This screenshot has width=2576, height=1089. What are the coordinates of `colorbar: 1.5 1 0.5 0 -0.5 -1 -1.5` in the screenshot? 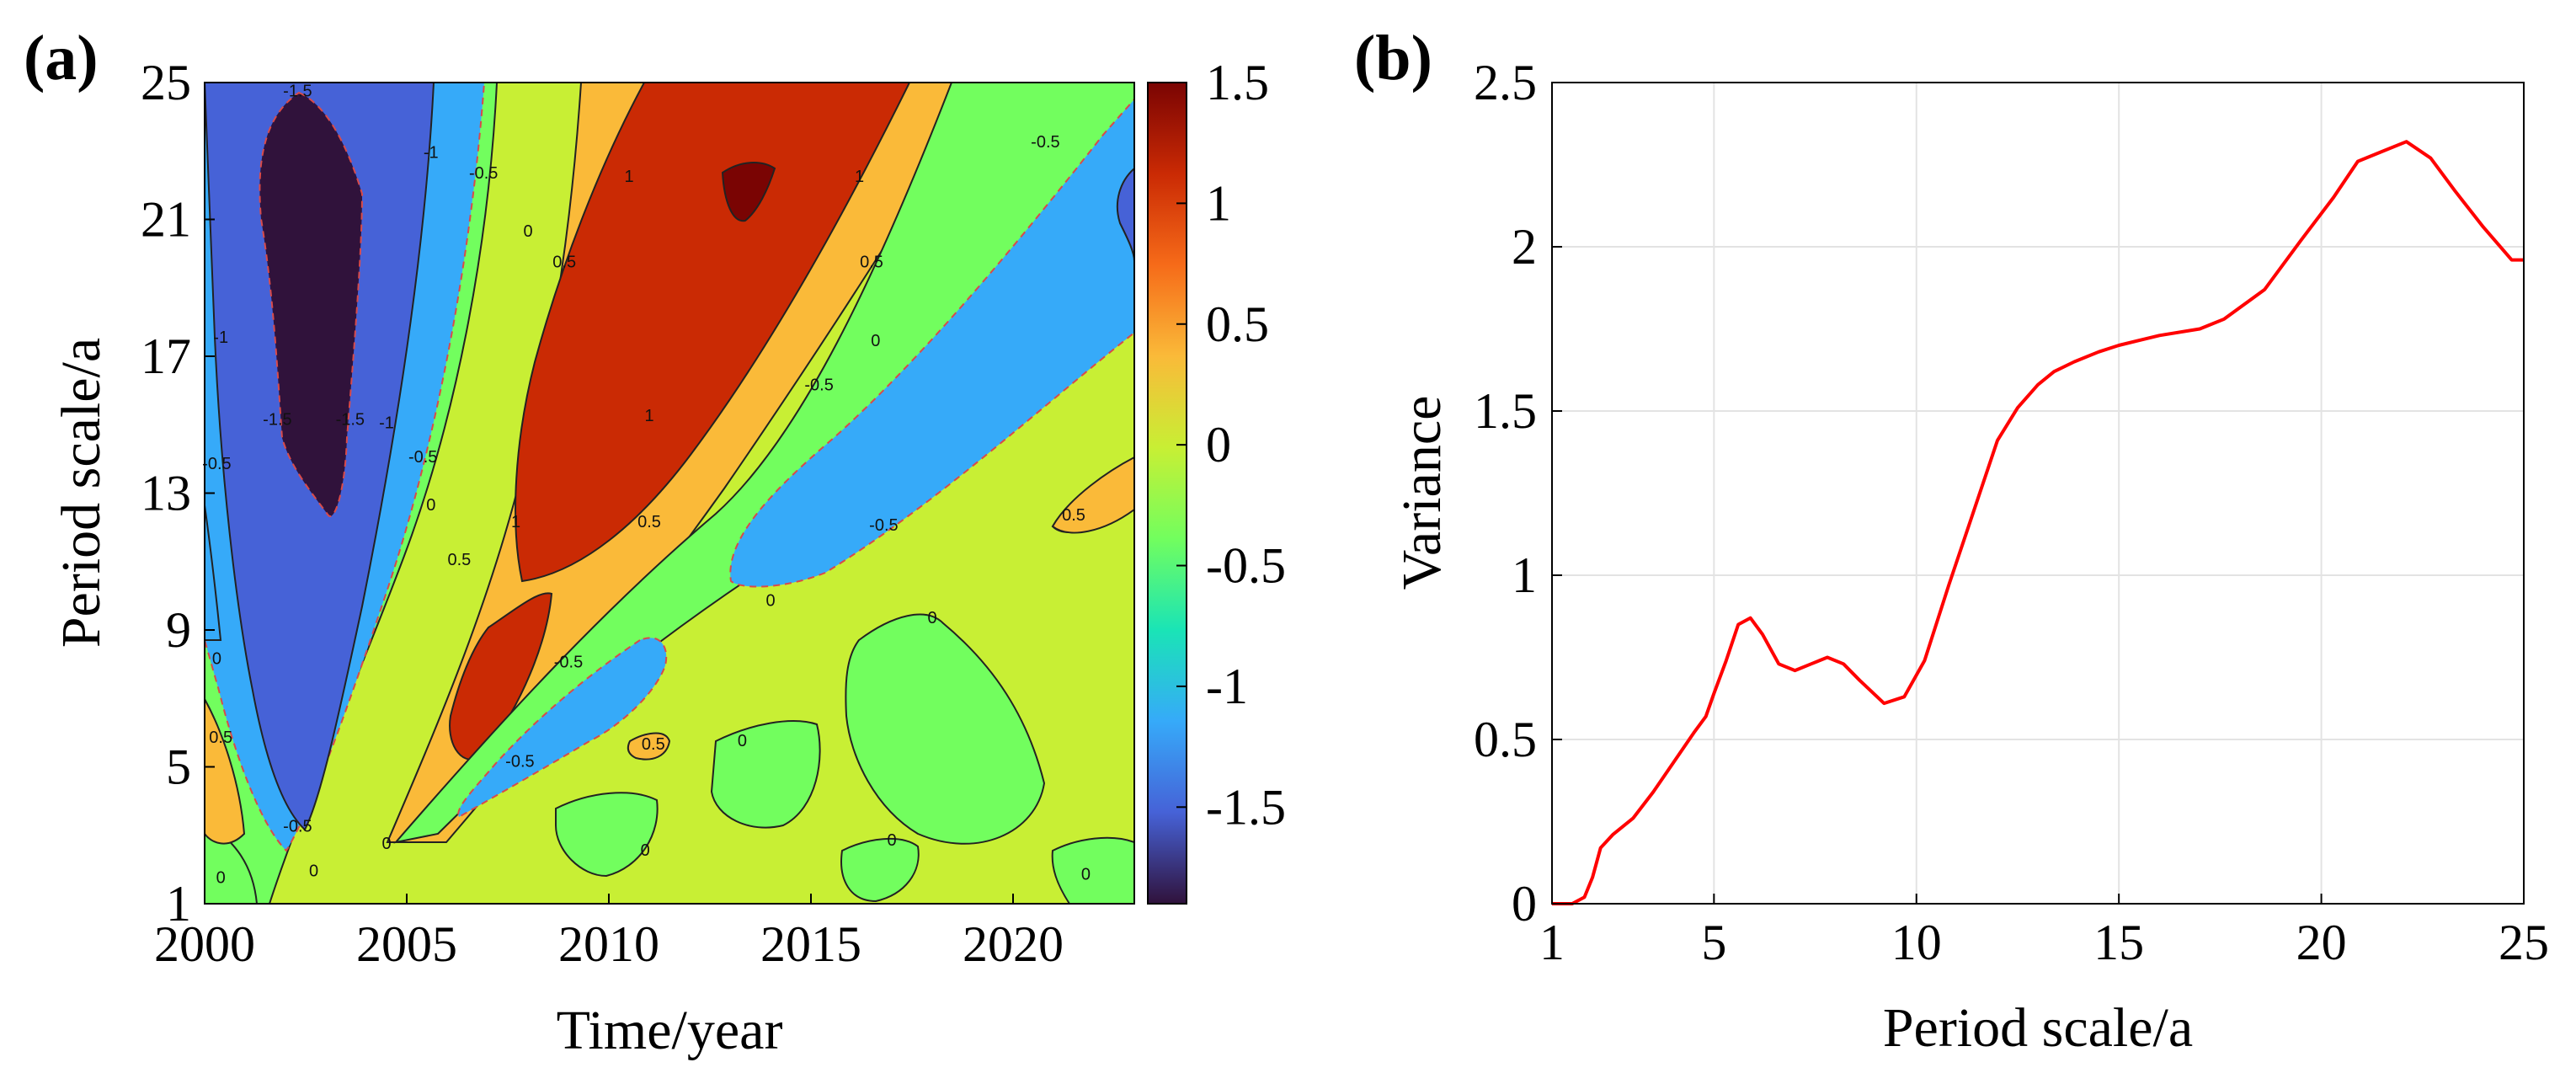 It's located at (1216, 480).